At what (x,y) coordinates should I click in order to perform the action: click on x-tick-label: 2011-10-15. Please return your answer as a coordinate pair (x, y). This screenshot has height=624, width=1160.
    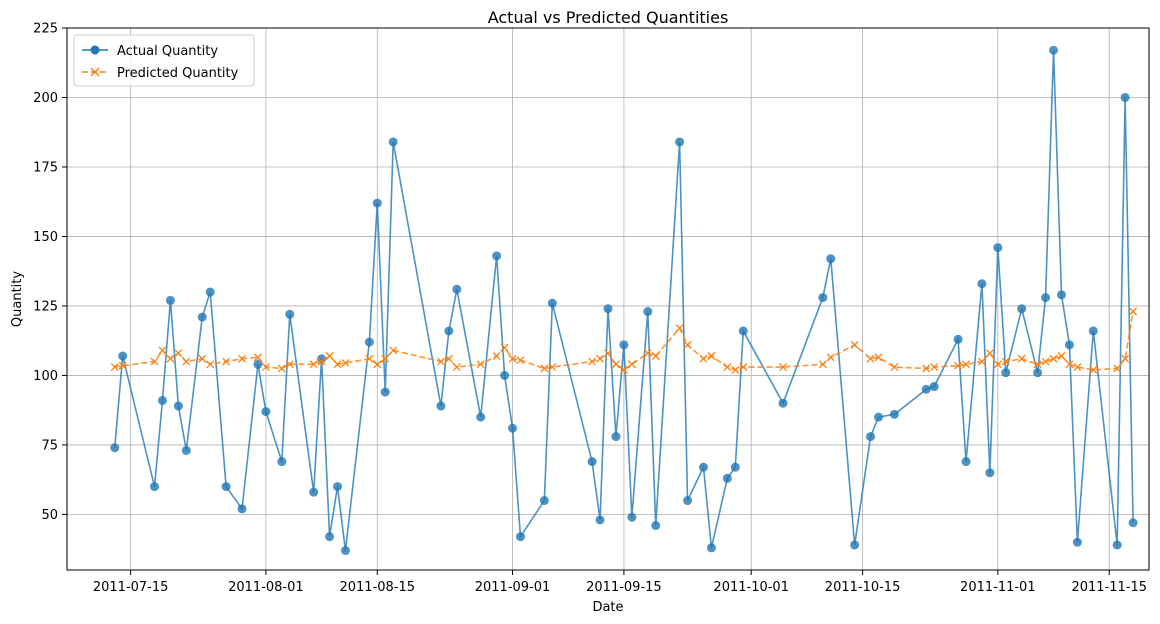
    Looking at the image, I should click on (863, 587).